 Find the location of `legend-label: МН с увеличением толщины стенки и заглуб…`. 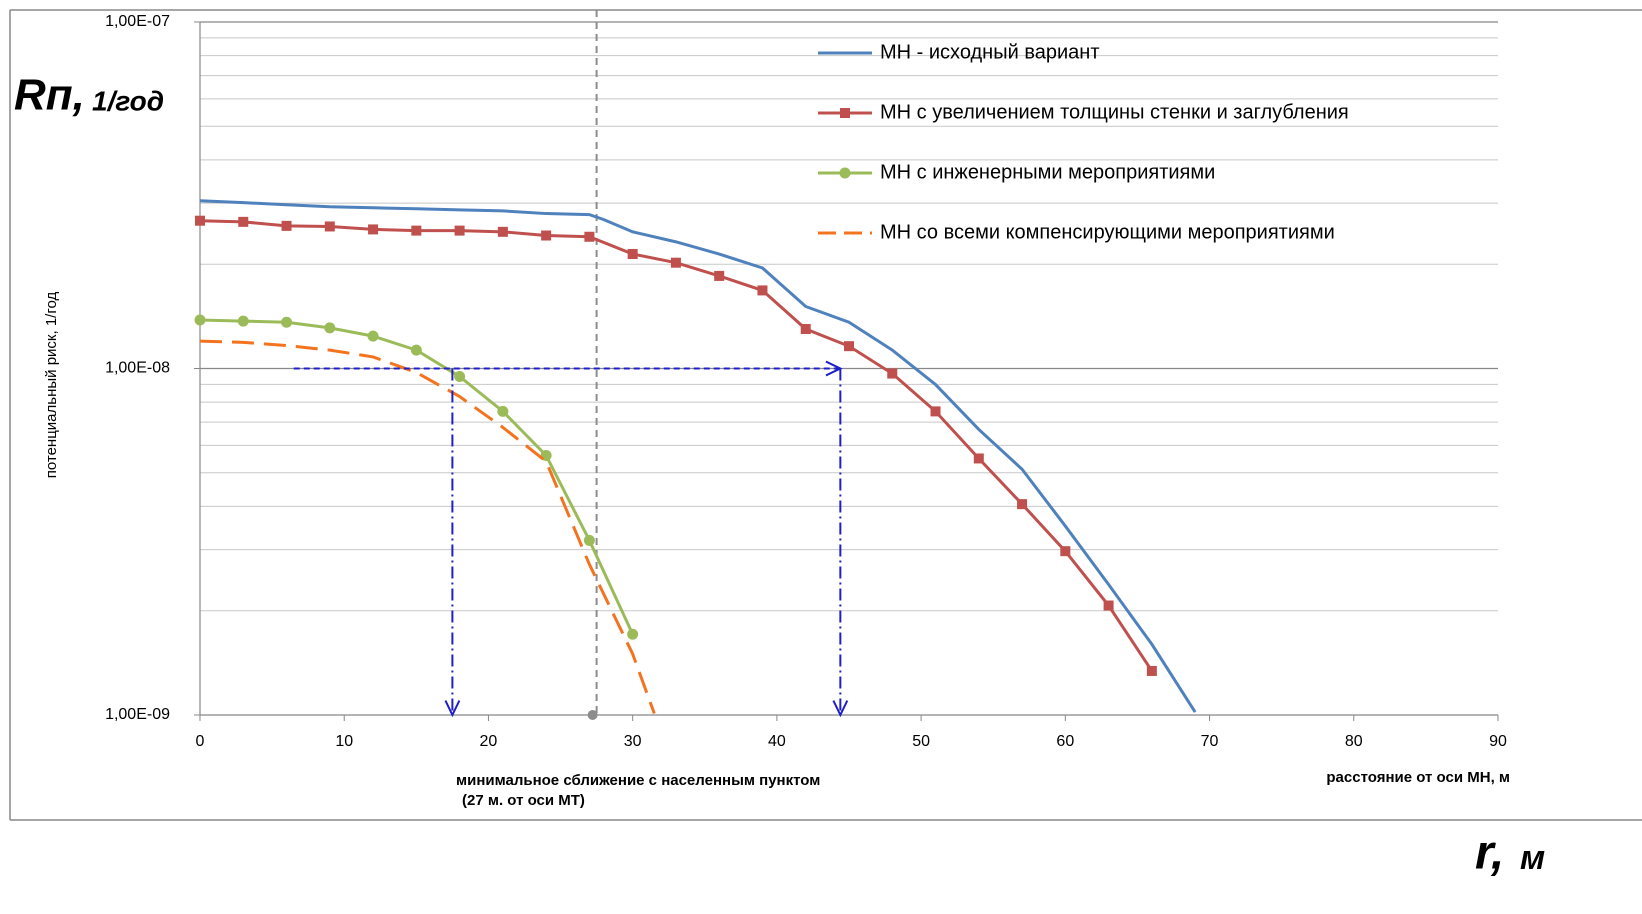

legend-label: МН с увеличением толщины стенки и заглуб… is located at coordinates (1114, 112).